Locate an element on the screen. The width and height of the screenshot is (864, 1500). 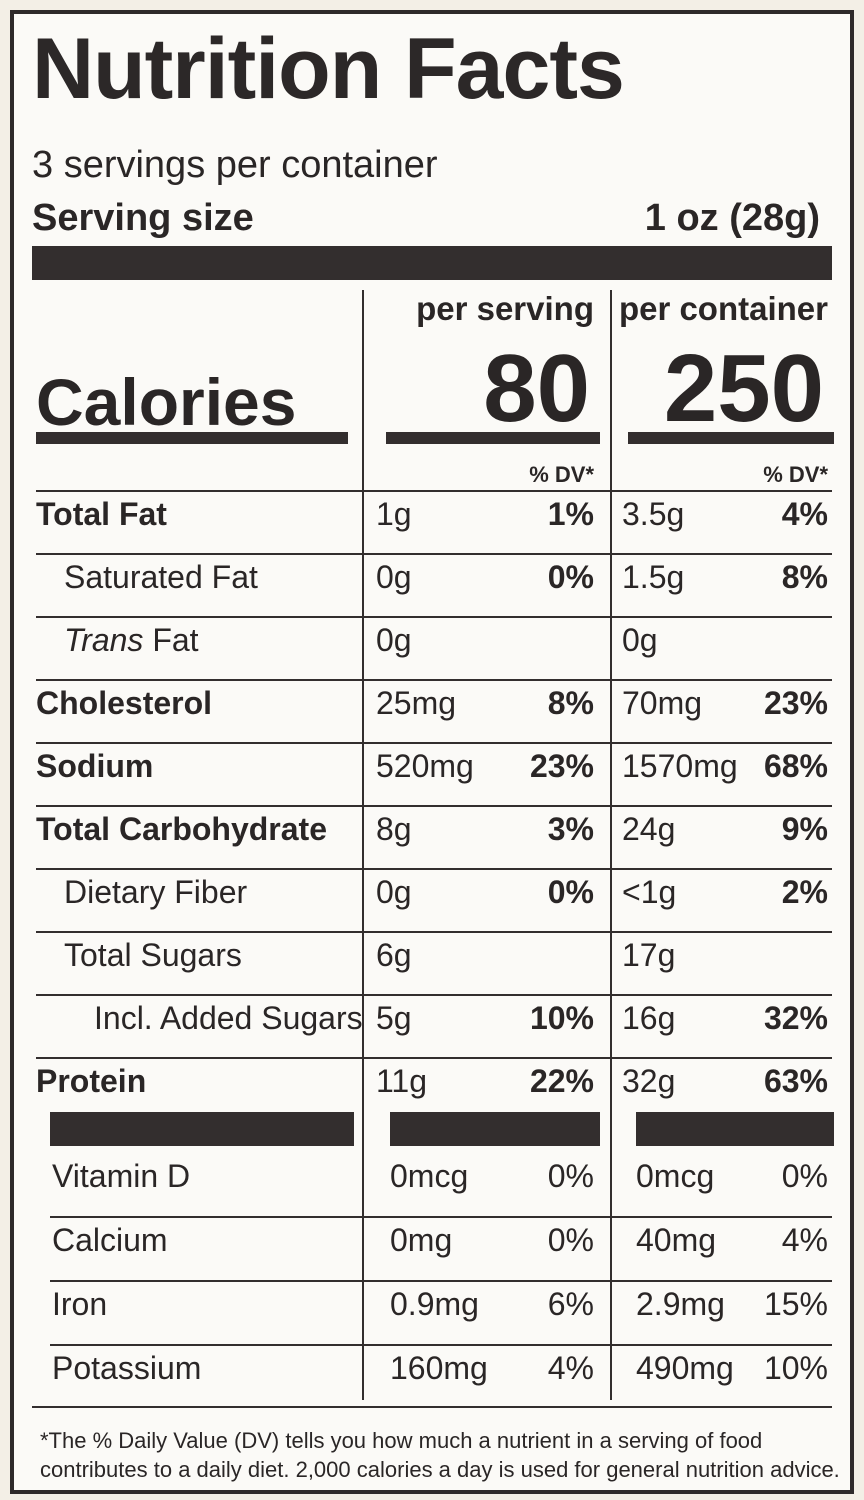
serving-amount: 6g is located at coordinates (394, 955).